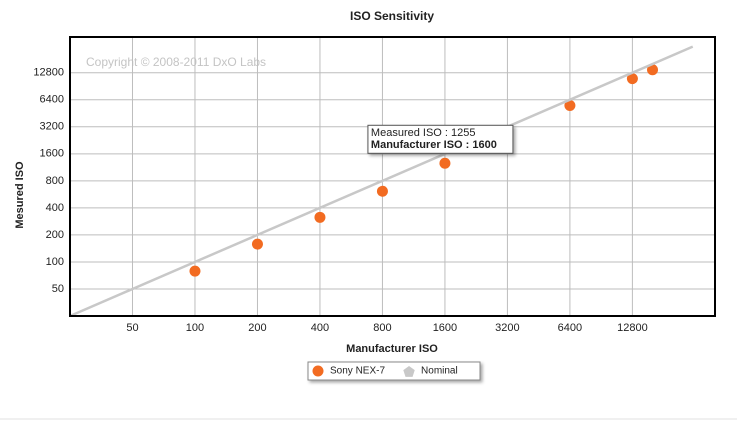 This screenshot has width=737, height=431. What do you see at coordinates (392, 16) in the screenshot?
I see `chart-title: ISO Sensitivity` at bounding box center [392, 16].